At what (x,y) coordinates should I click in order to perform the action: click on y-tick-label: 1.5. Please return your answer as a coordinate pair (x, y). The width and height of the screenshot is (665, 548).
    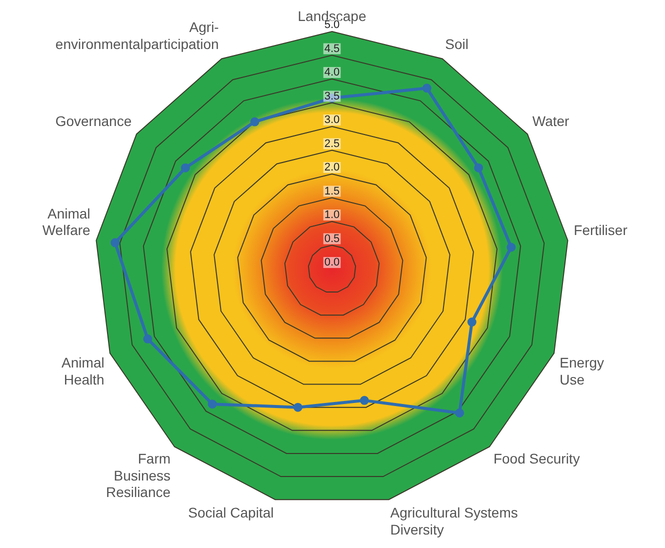
    Looking at the image, I should click on (332, 191).